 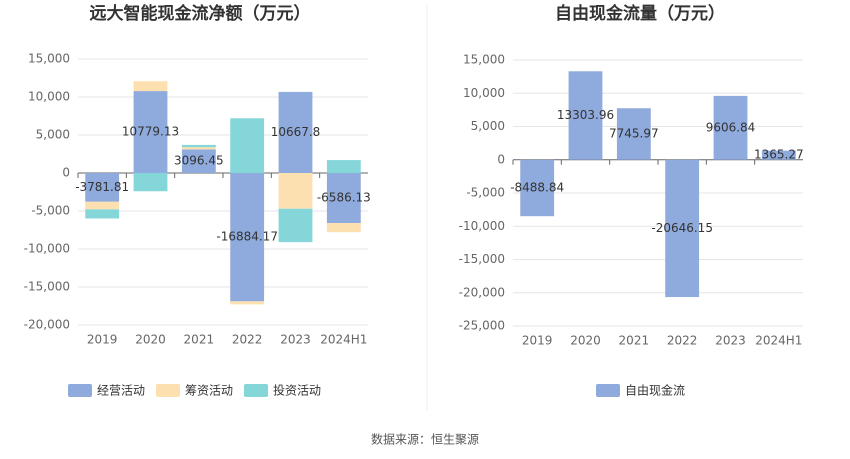 I want to click on value-label: 1365.27, so click(x=779, y=155).